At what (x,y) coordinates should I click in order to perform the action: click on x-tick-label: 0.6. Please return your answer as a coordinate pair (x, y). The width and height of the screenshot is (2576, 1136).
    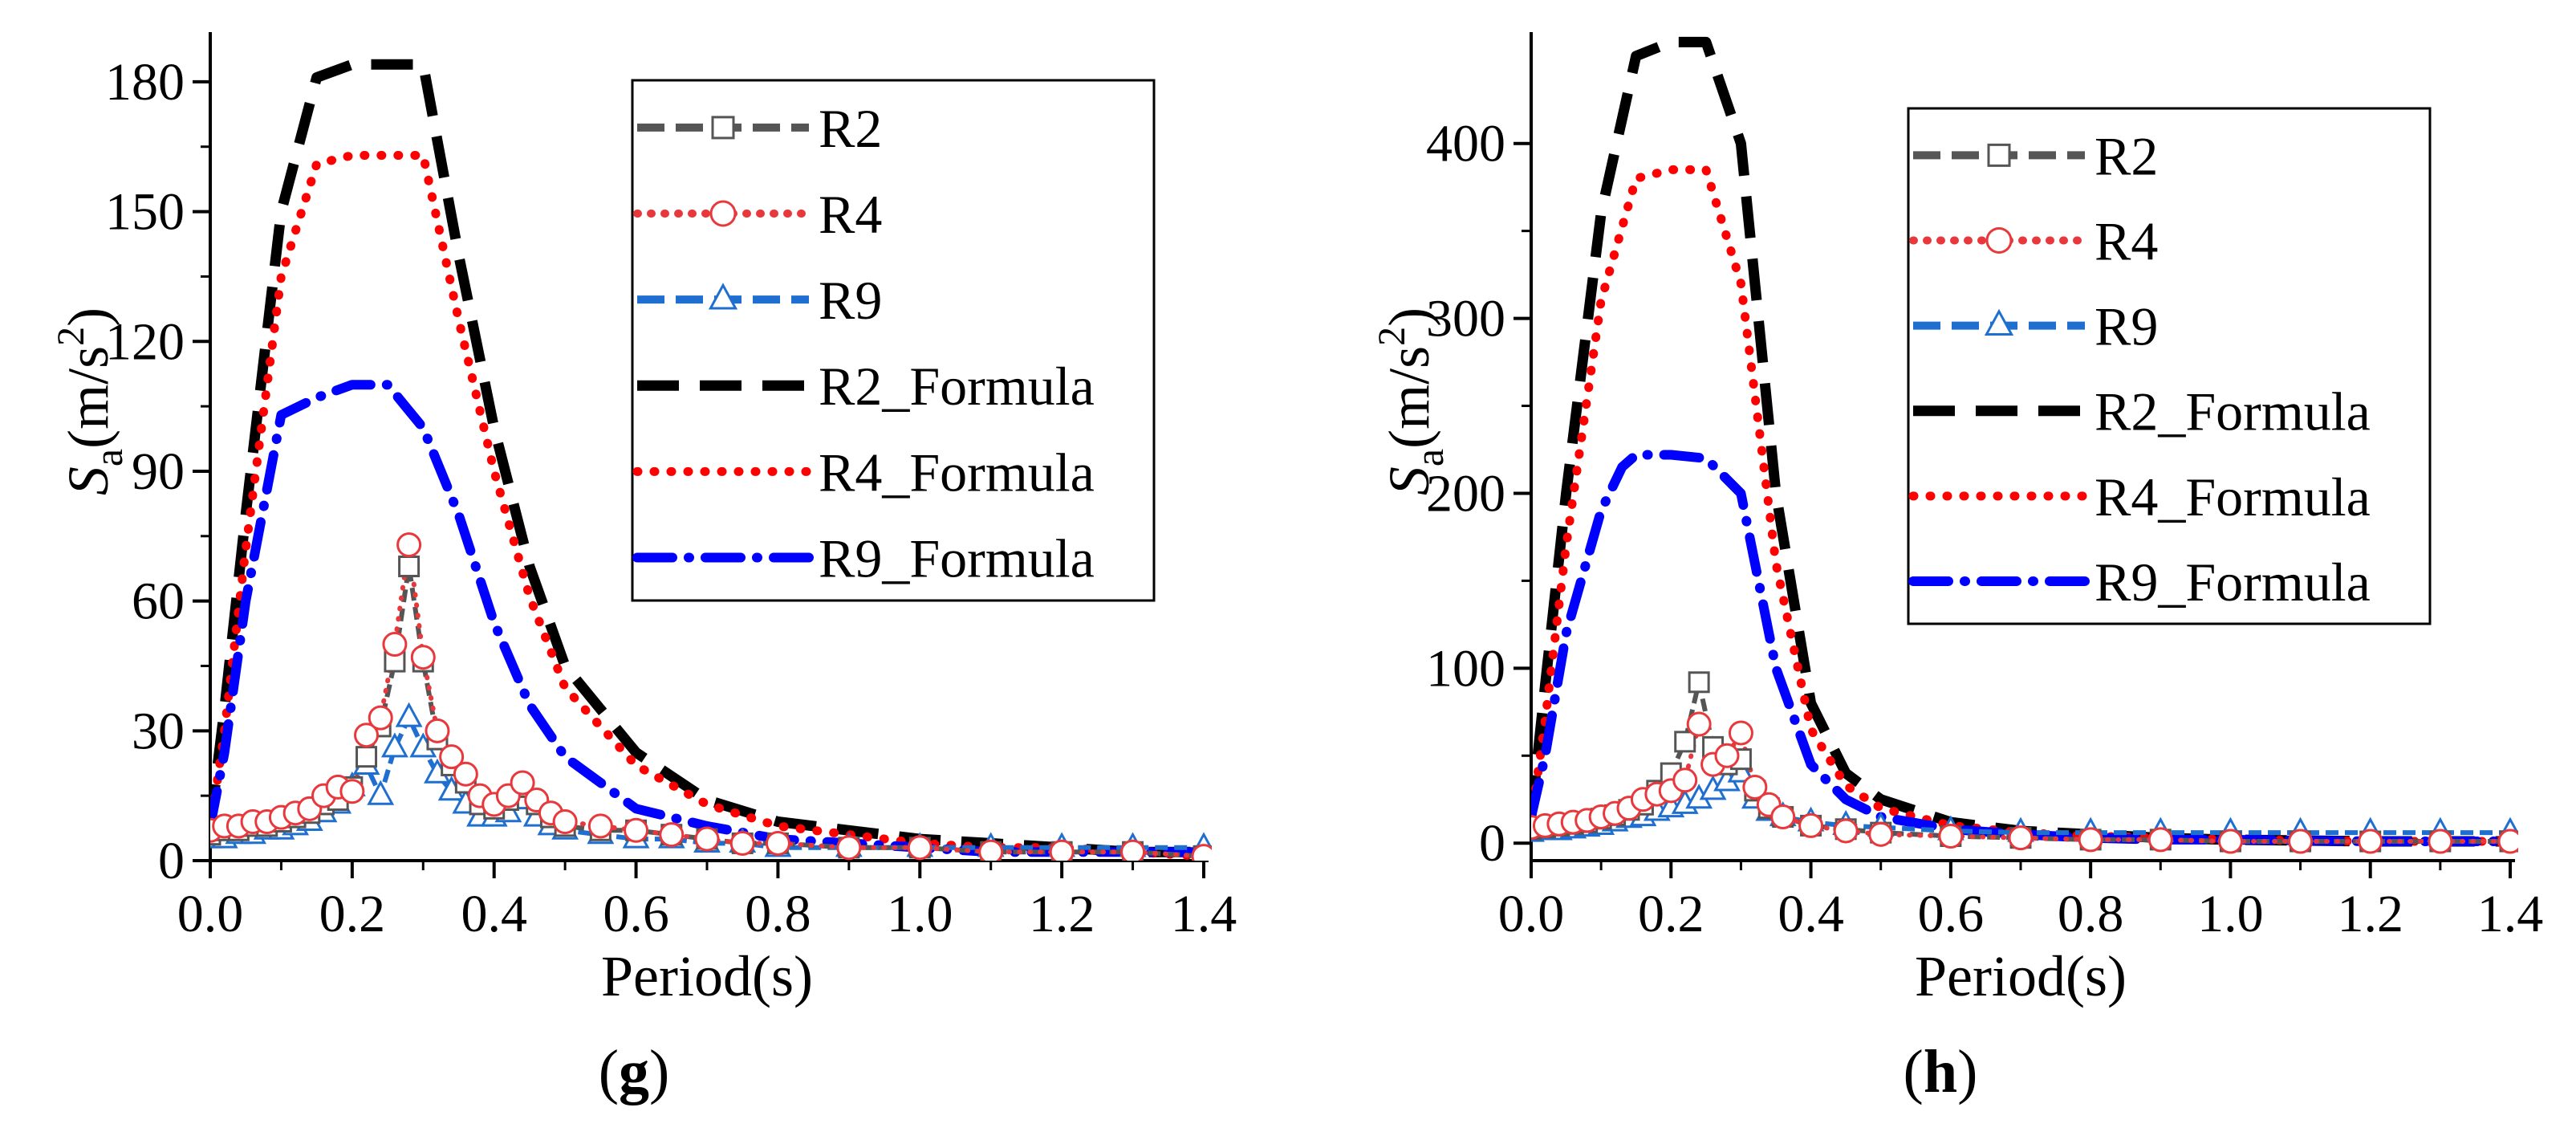
    Looking at the image, I should click on (636, 914).